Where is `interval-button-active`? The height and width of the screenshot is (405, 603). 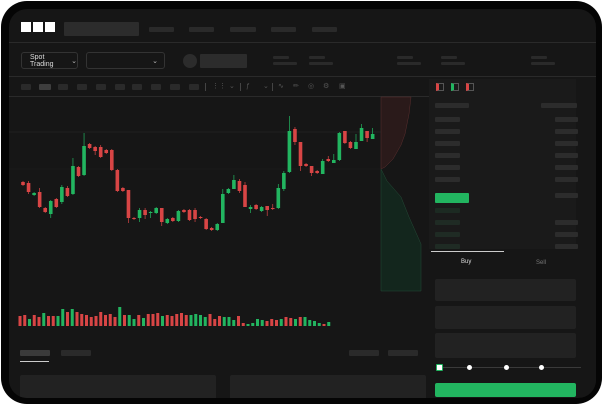
interval-button-active is located at coordinates (45, 87).